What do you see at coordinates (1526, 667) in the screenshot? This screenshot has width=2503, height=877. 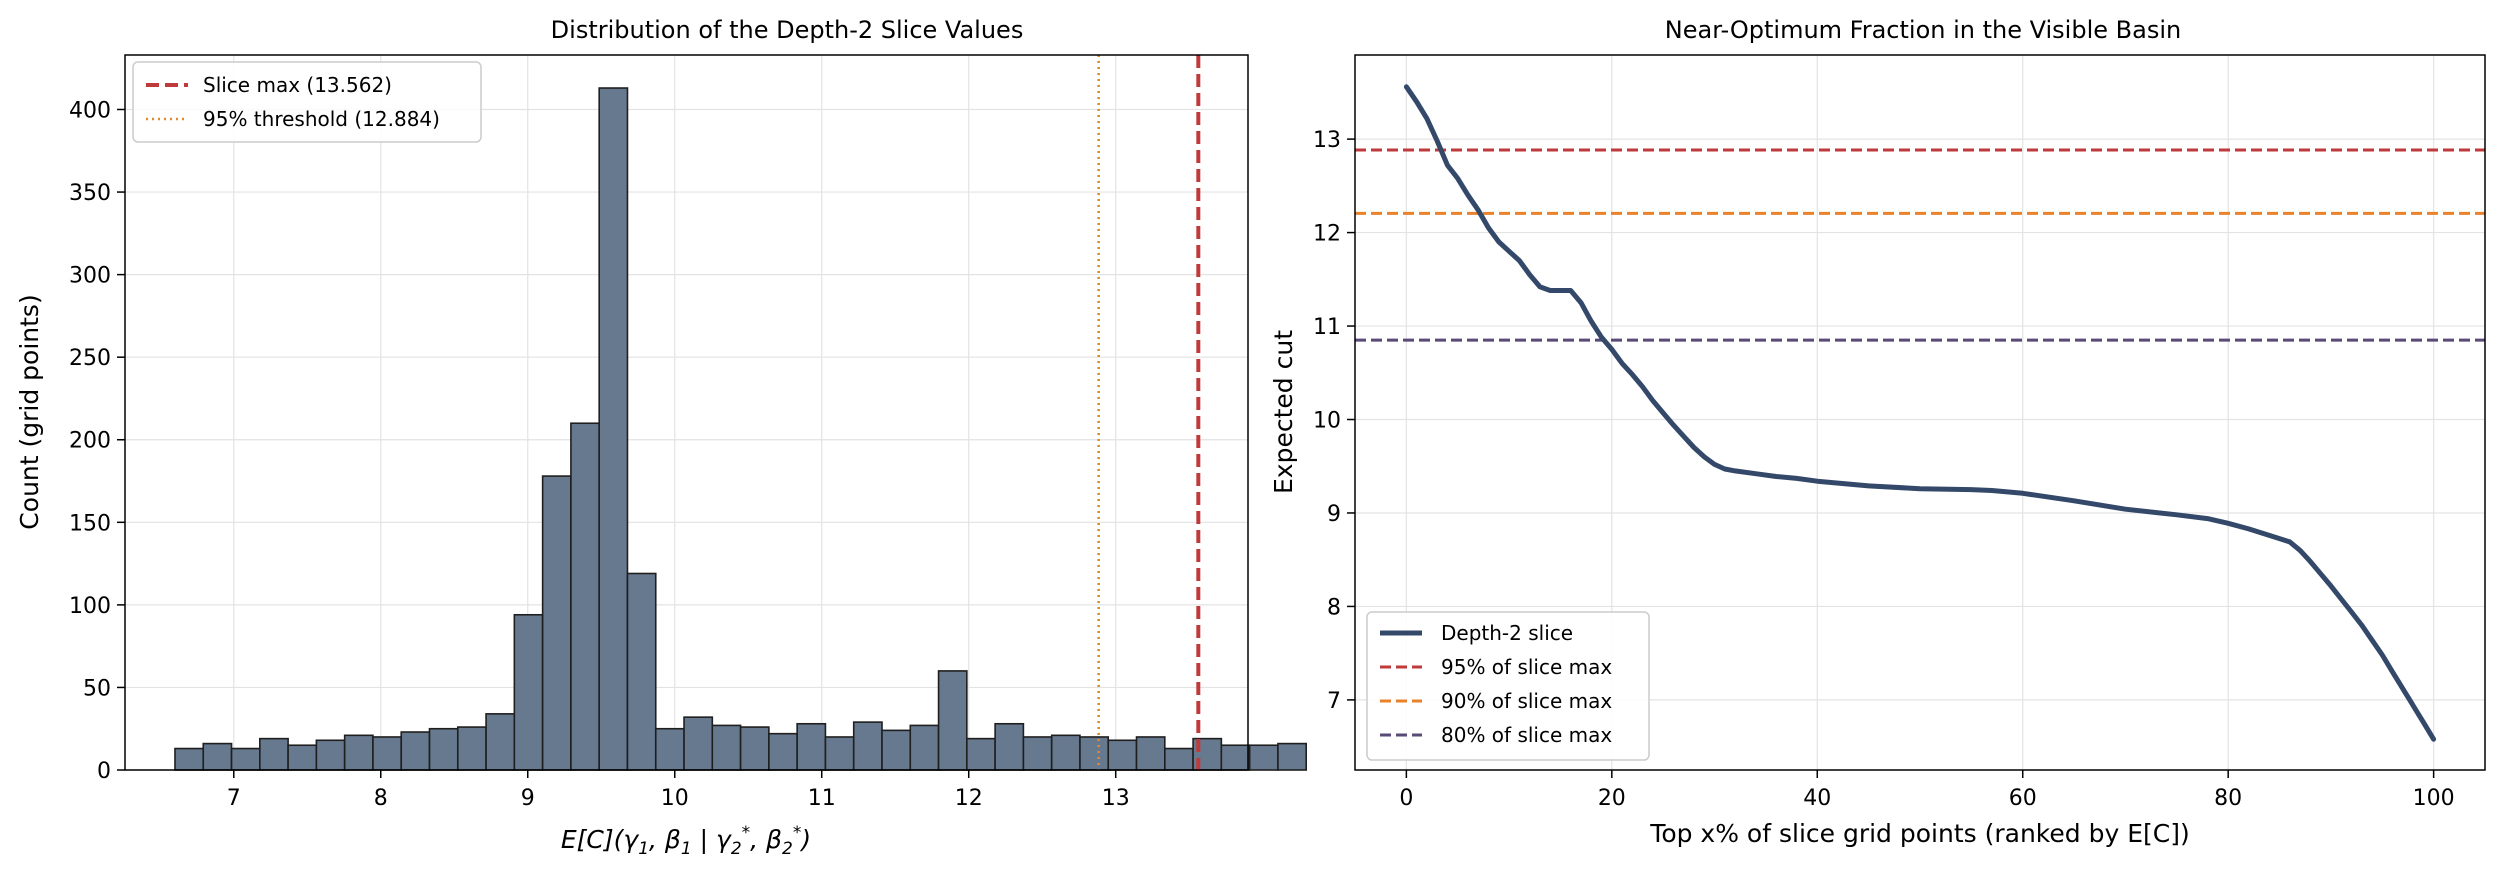 I see `legend-label: 95% of slice max` at bounding box center [1526, 667].